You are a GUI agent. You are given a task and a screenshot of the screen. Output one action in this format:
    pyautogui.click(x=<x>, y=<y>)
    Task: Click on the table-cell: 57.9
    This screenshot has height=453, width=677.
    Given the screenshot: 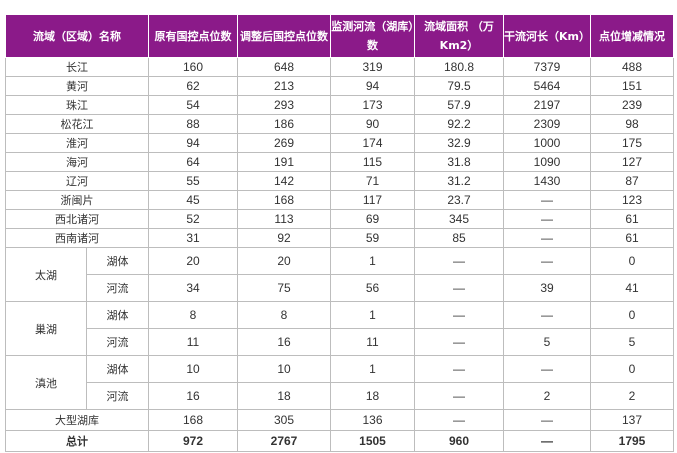 What is the action you would take?
    pyautogui.click(x=459, y=105)
    